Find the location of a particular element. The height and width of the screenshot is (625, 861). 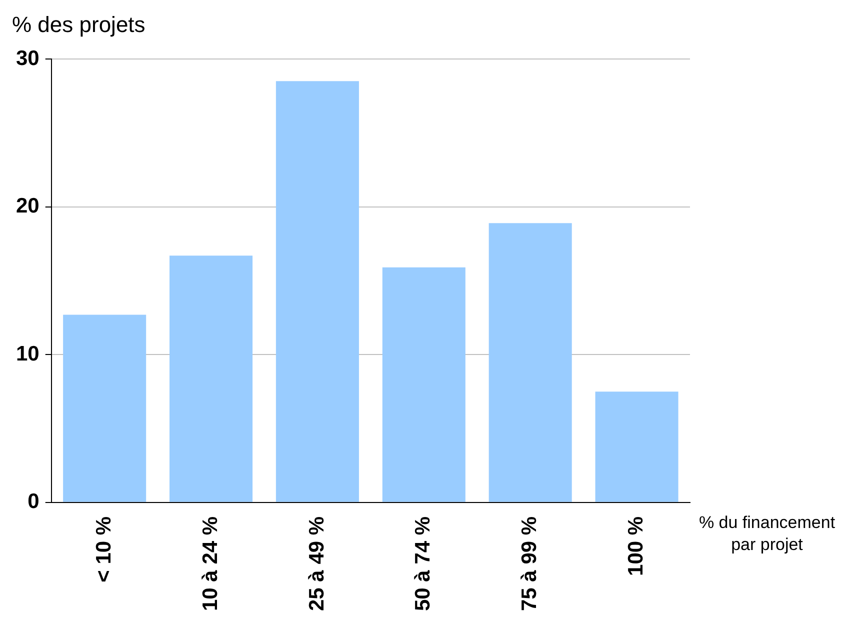

y-tick-label: 10 is located at coordinates (28, 354).